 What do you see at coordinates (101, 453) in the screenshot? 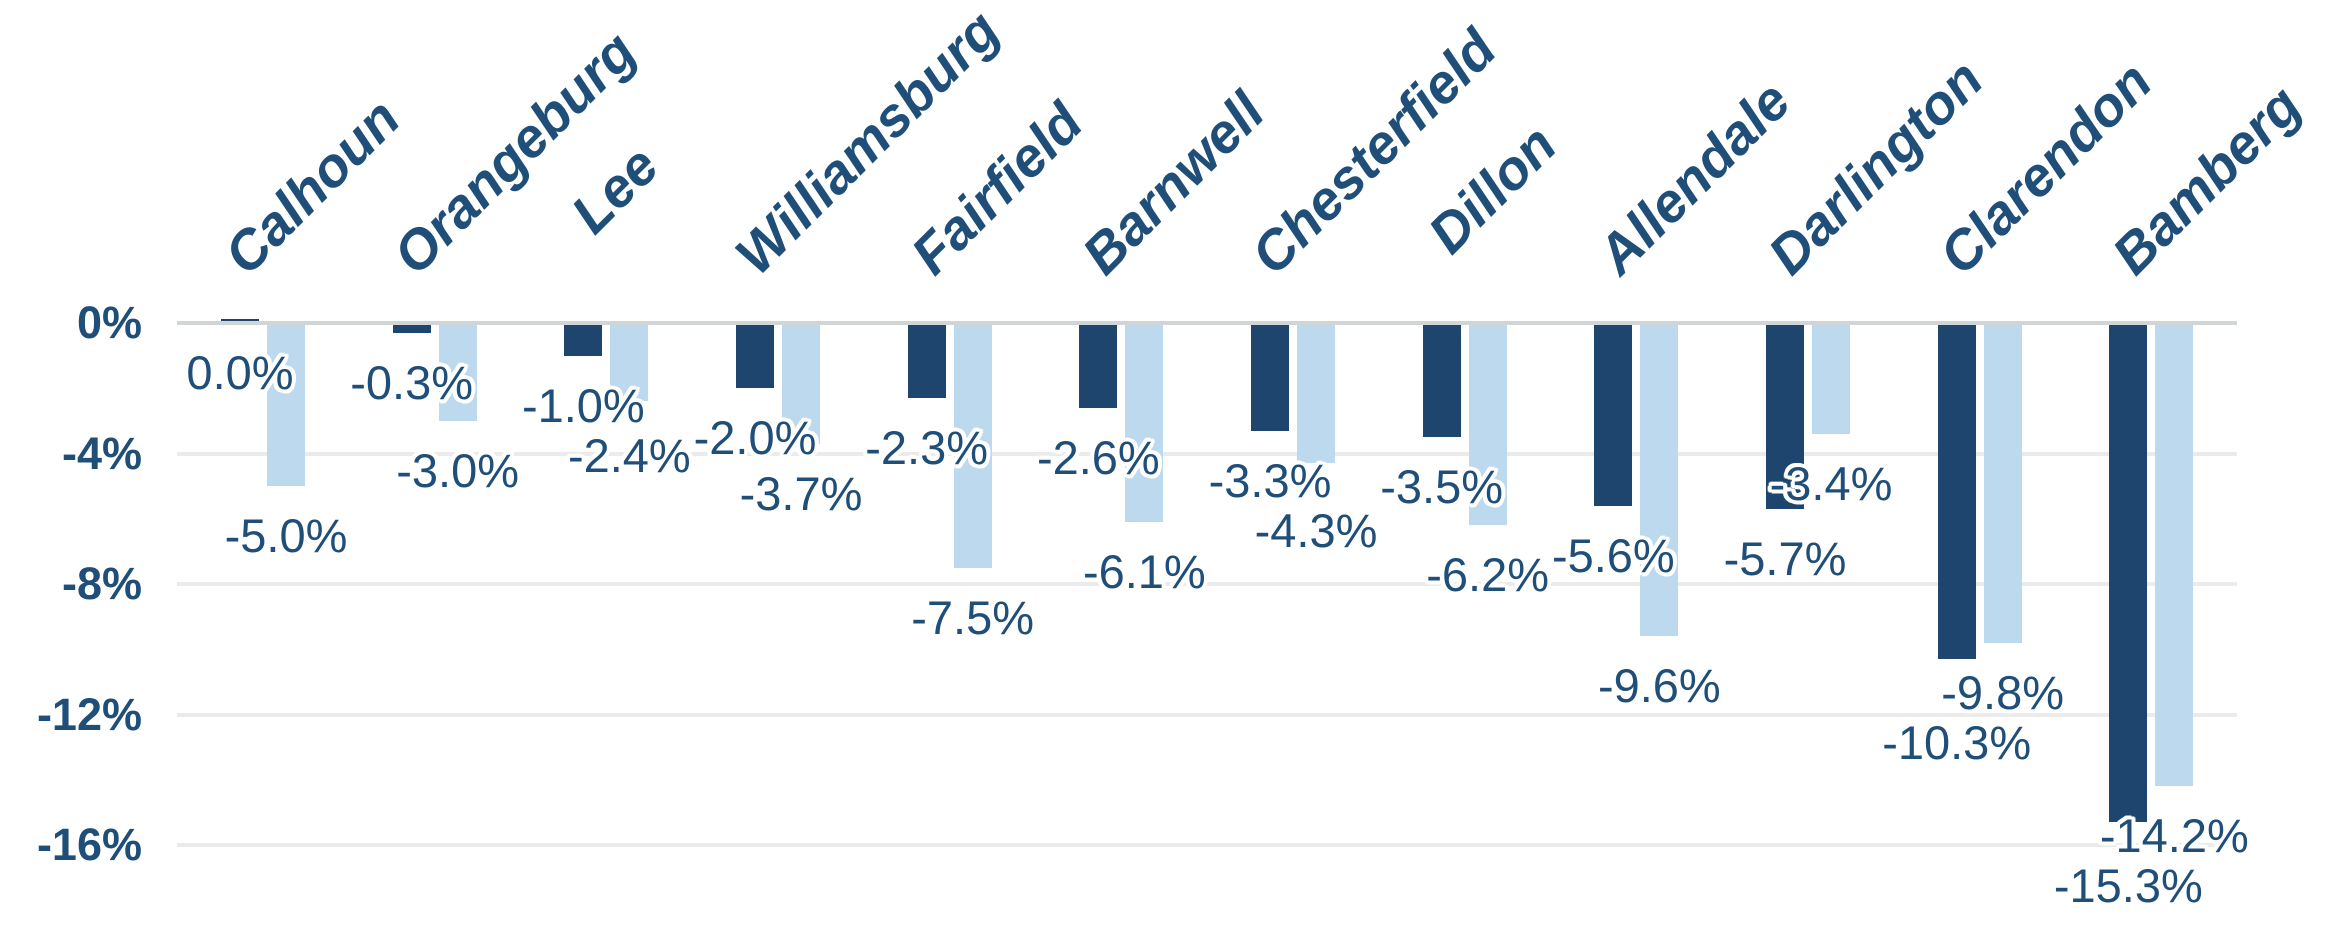
I see `y-axis-tick-label: -4%` at bounding box center [101, 453].